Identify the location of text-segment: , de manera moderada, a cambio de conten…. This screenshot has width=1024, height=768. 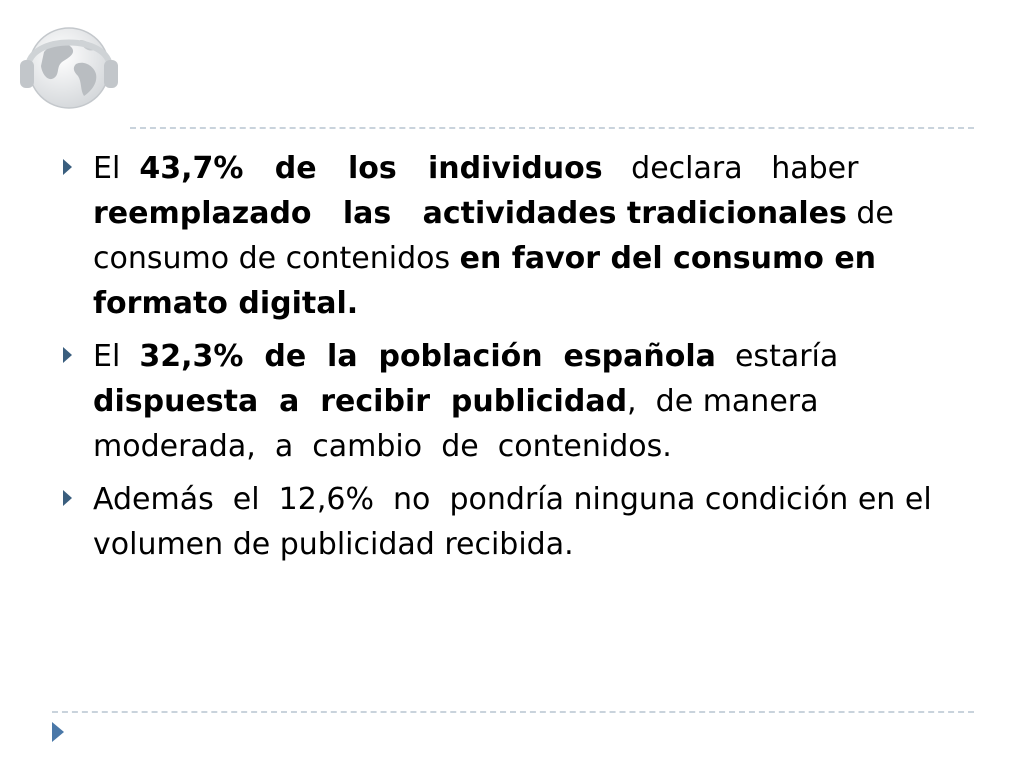
(461, 424).